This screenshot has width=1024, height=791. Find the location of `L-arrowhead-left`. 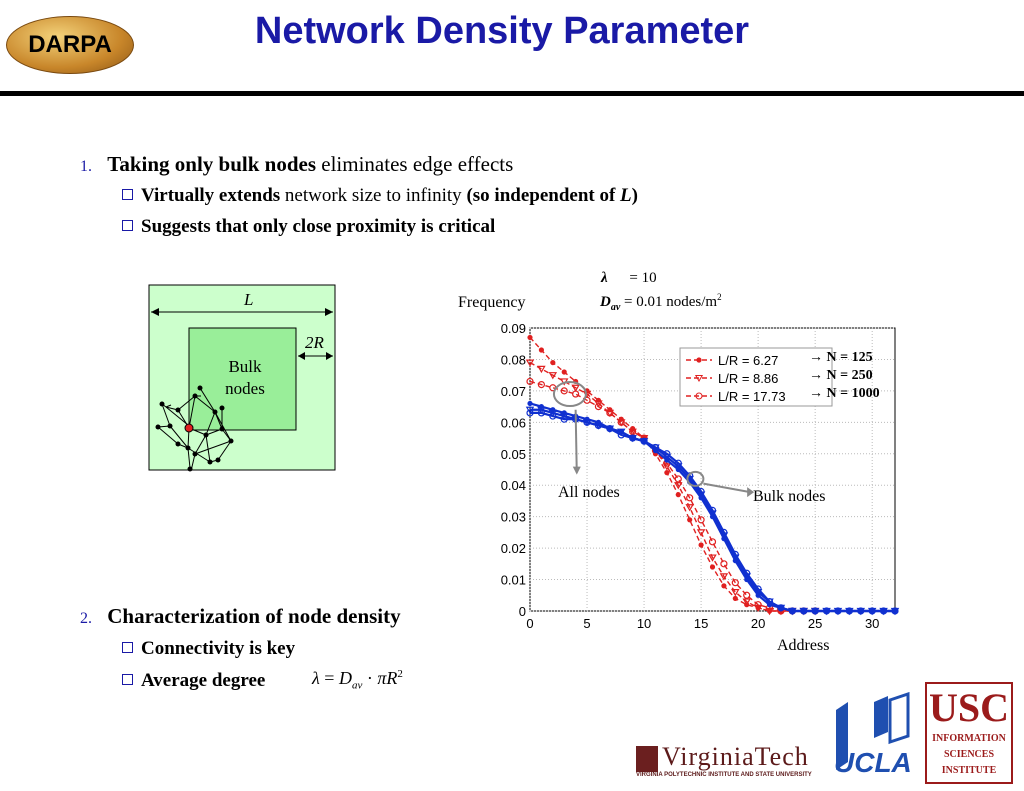

L-arrowhead-left is located at coordinates (155, 312).